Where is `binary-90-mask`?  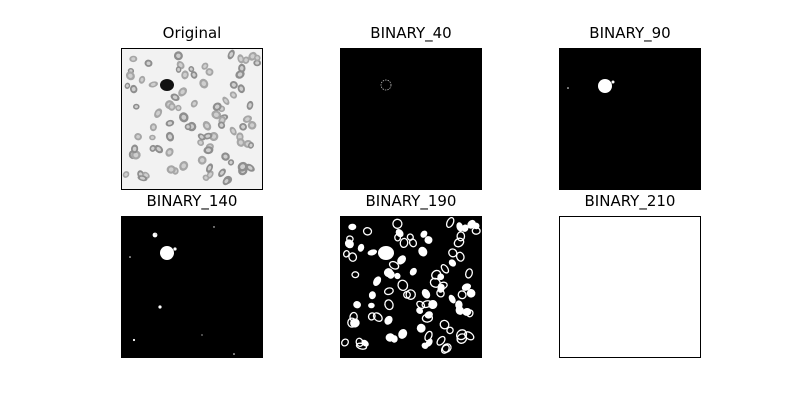
binary-90-mask is located at coordinates (630, 119).